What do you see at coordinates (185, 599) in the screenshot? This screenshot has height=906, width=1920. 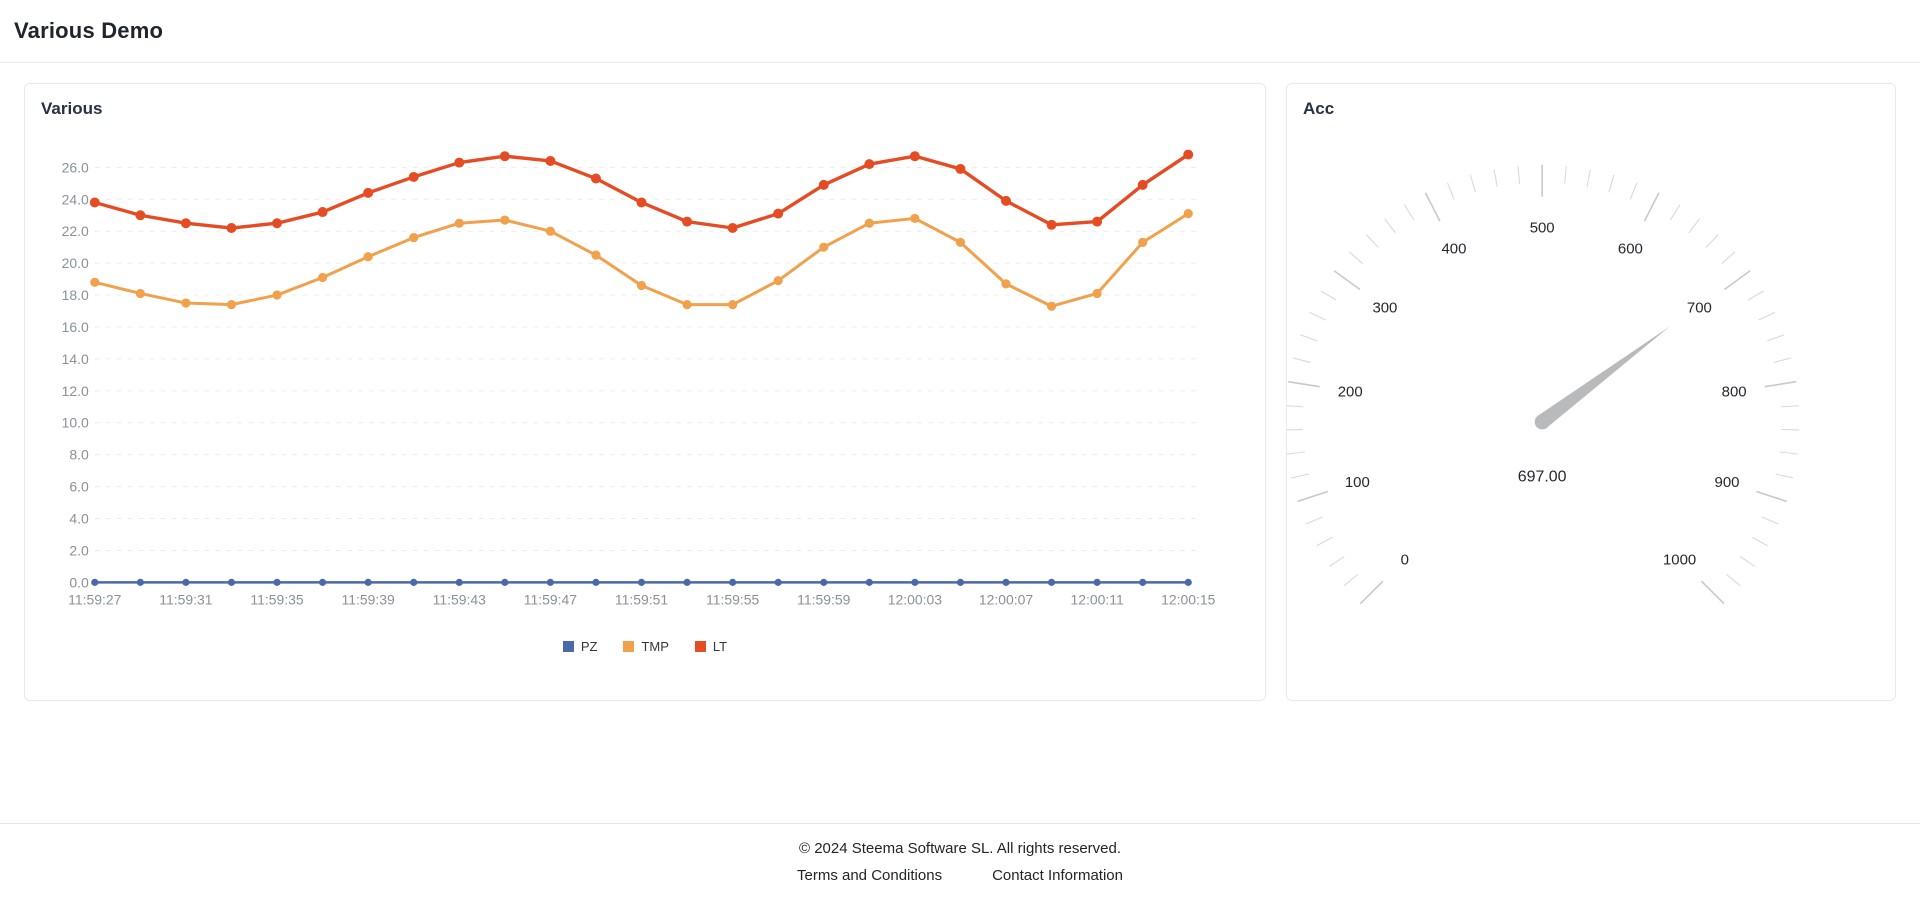 I see `x-axis-tick-label: 11:59:31` at bounding box center [185, 599].